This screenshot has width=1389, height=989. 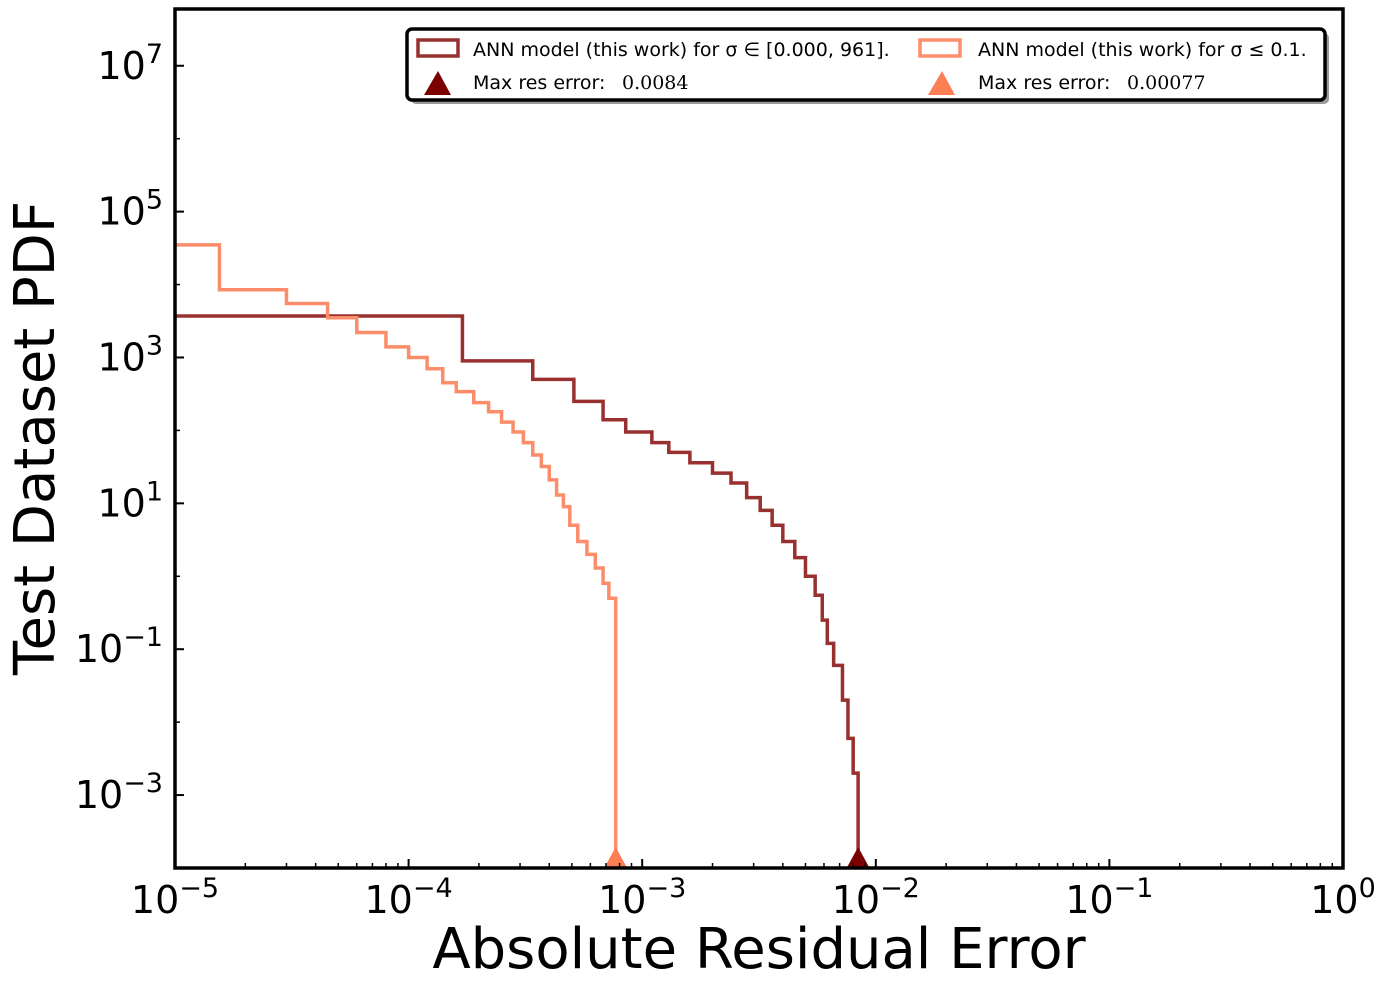 I want to click on legend-max-label-low-sigma: Max res error:, so click(x=1044, y=83).